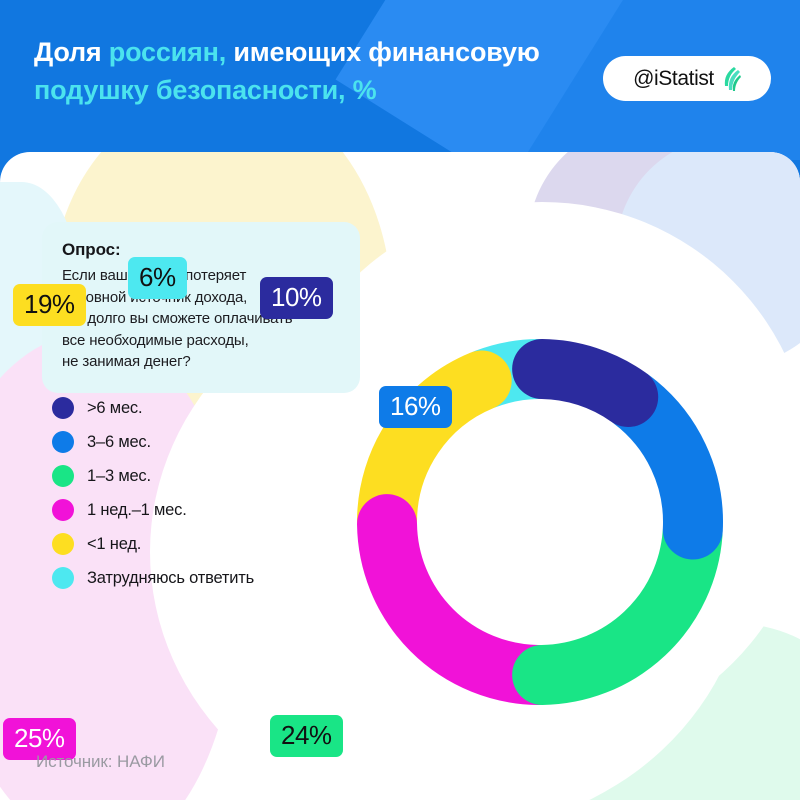 The image size is (800, 800). Describe the element at coordinates (119, 441) in the screenshot. I see `legend-item-label: 3–6 мес.` at that location.